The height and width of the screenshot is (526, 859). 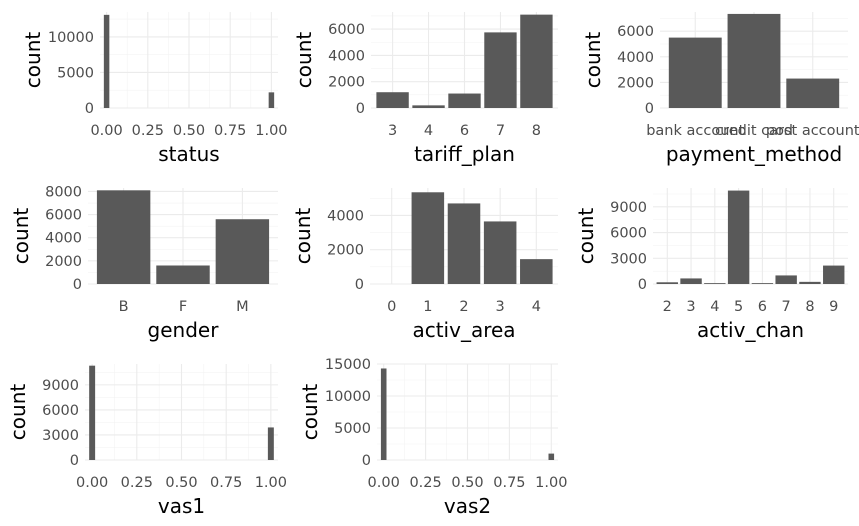 What do you see at coordinates (754, 154) in the screenshot?
I see `x-axis-title: payment_method` at bounding box center [754, 154].